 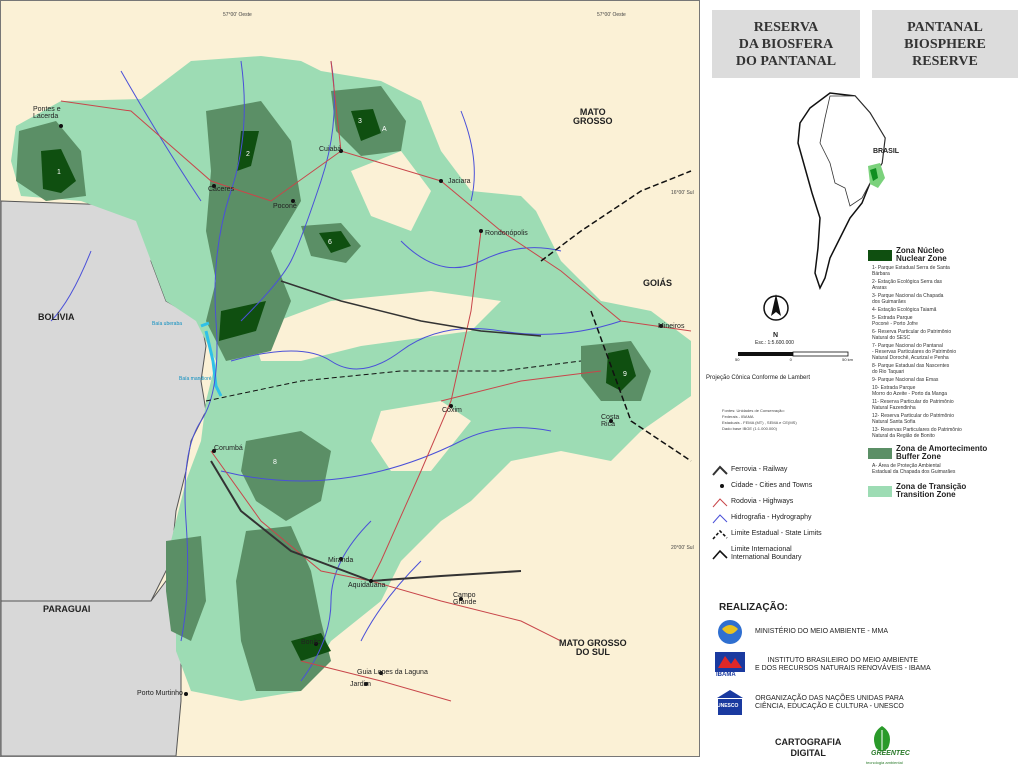 I want to click on legend-hydrography: Hidrografia - Hydrography, so click(x=792, y=518).